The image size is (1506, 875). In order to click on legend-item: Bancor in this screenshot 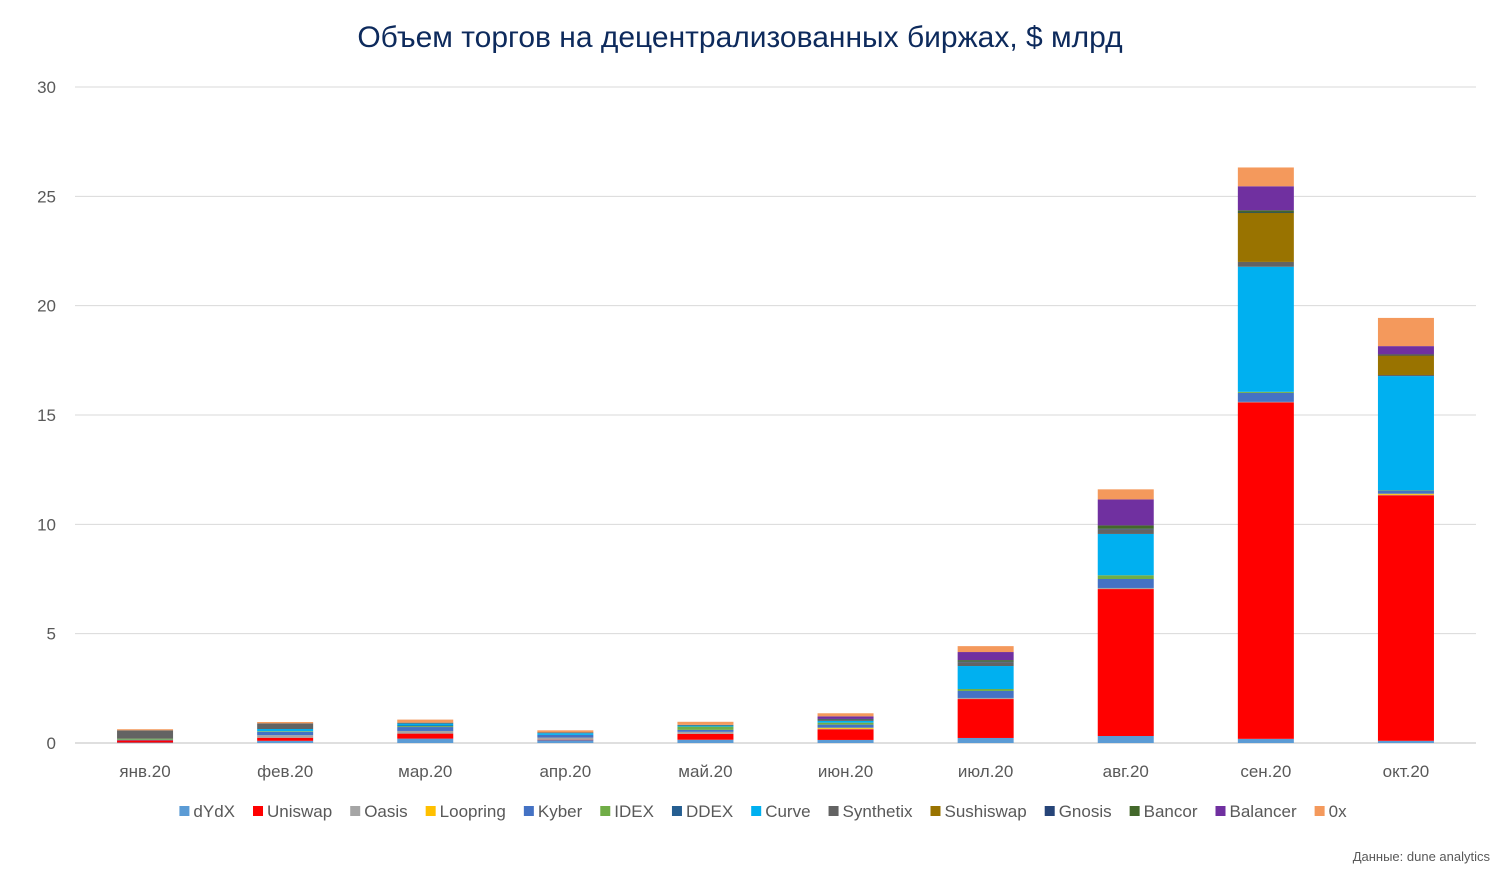, I will do `click(1163, 811)`.